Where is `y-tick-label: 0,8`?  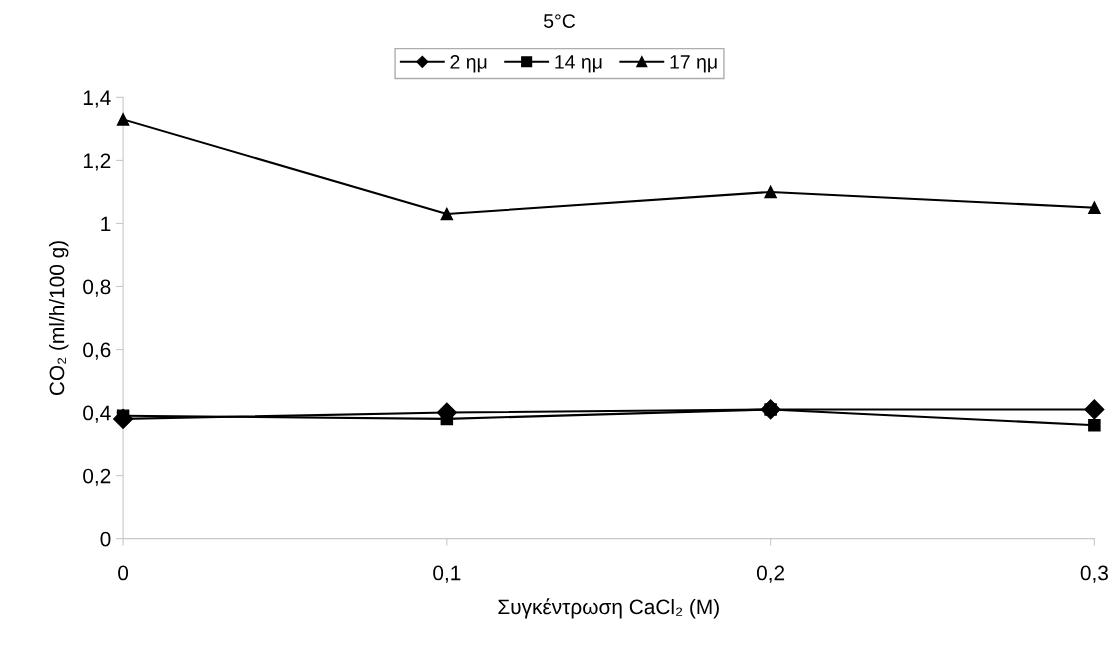 y-tick-label: 0,8 is located at coordinates (97, 288).